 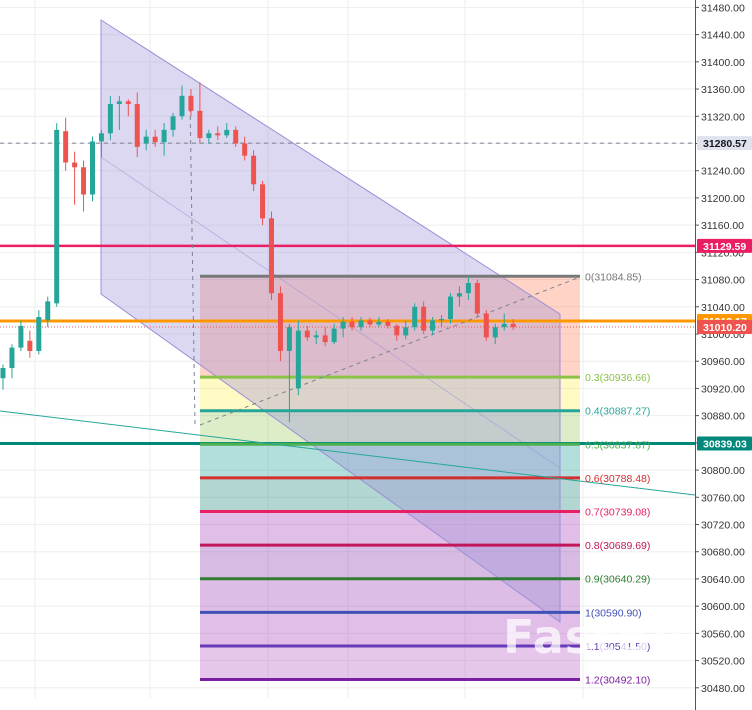 I want to click on long-trend-line, so click(x=348, y=453).